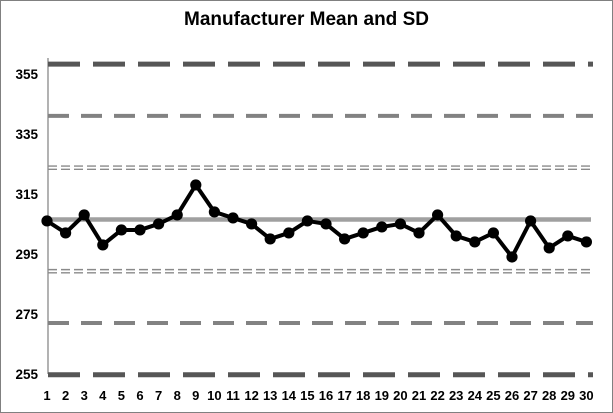 This screenshot has width=613, height=413. What do you see at coordinates (326, 395) in the screenshot?
I see `x-tick-label: 16` at bounding box center [326, 395].